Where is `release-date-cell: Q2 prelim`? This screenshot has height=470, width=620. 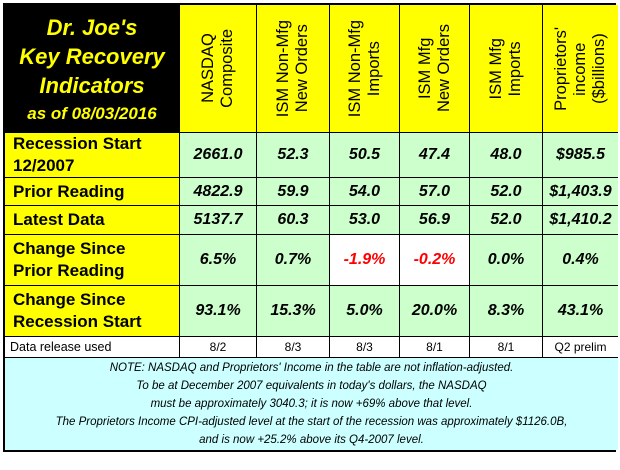 release-date-cell: Q2 prelim is located at coordinates (580, 347).